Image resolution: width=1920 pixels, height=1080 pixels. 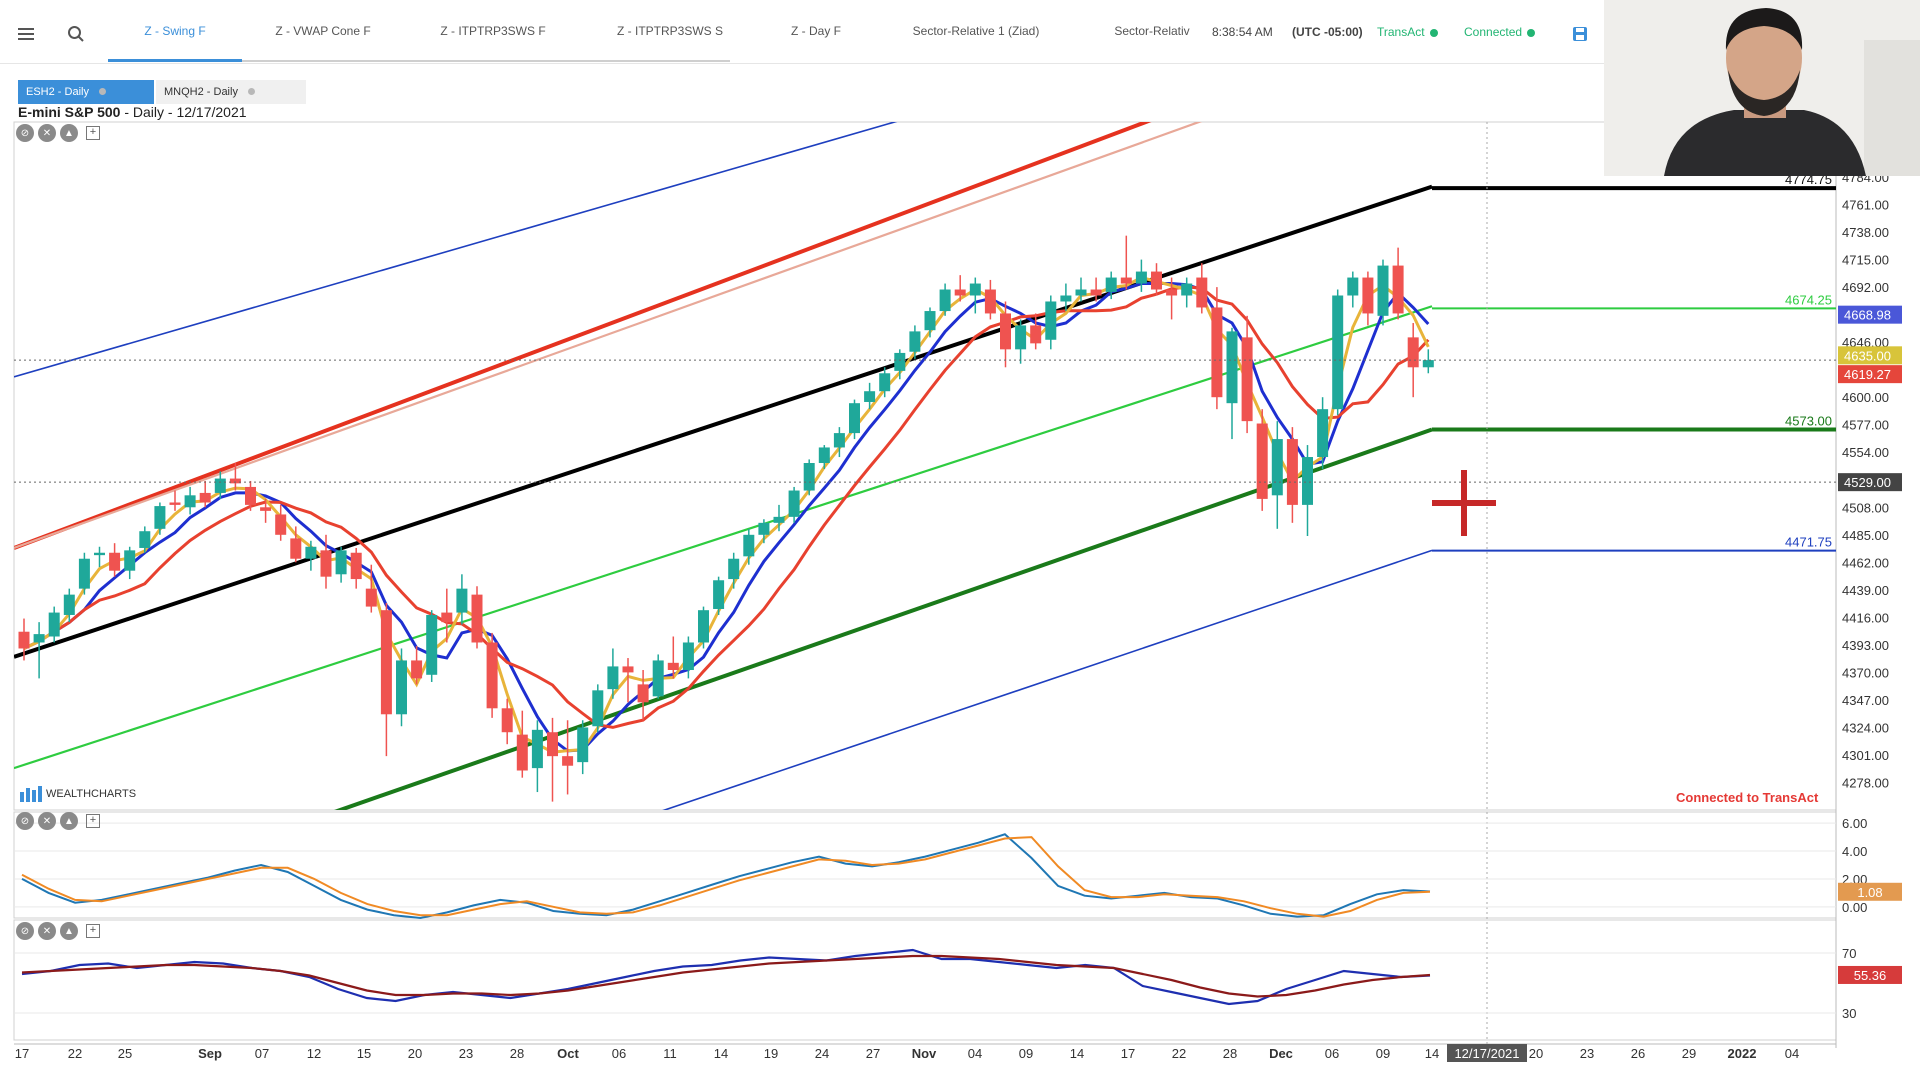 I want to click on symbol-period: - Daily - 12/17/2021, so click(x=185, y=112).